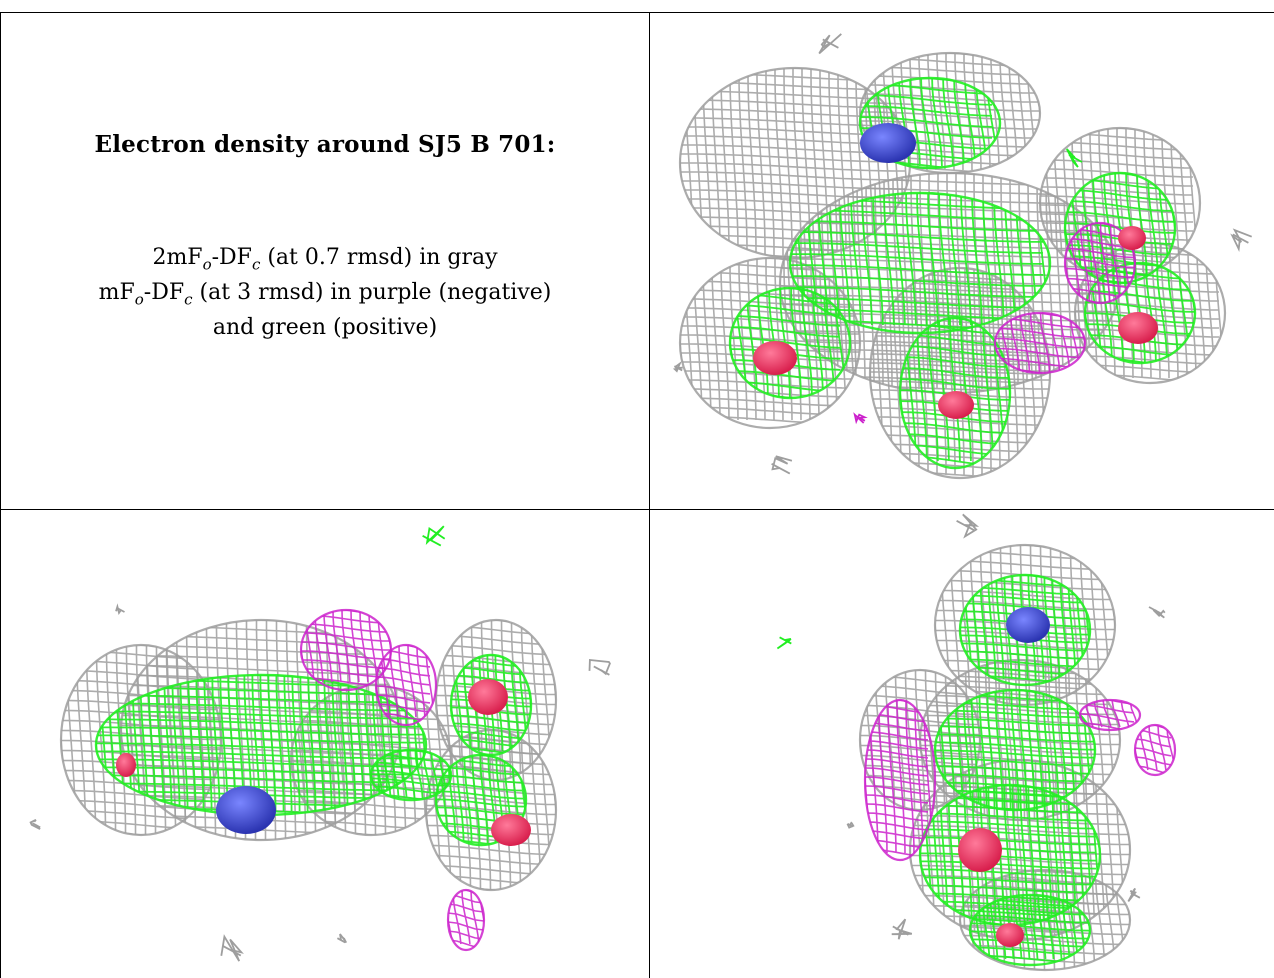 Image resolution: width=1274 pixels, height=978 pixels. I want to click on table-border-middle-horizontal, so click(637, 509).